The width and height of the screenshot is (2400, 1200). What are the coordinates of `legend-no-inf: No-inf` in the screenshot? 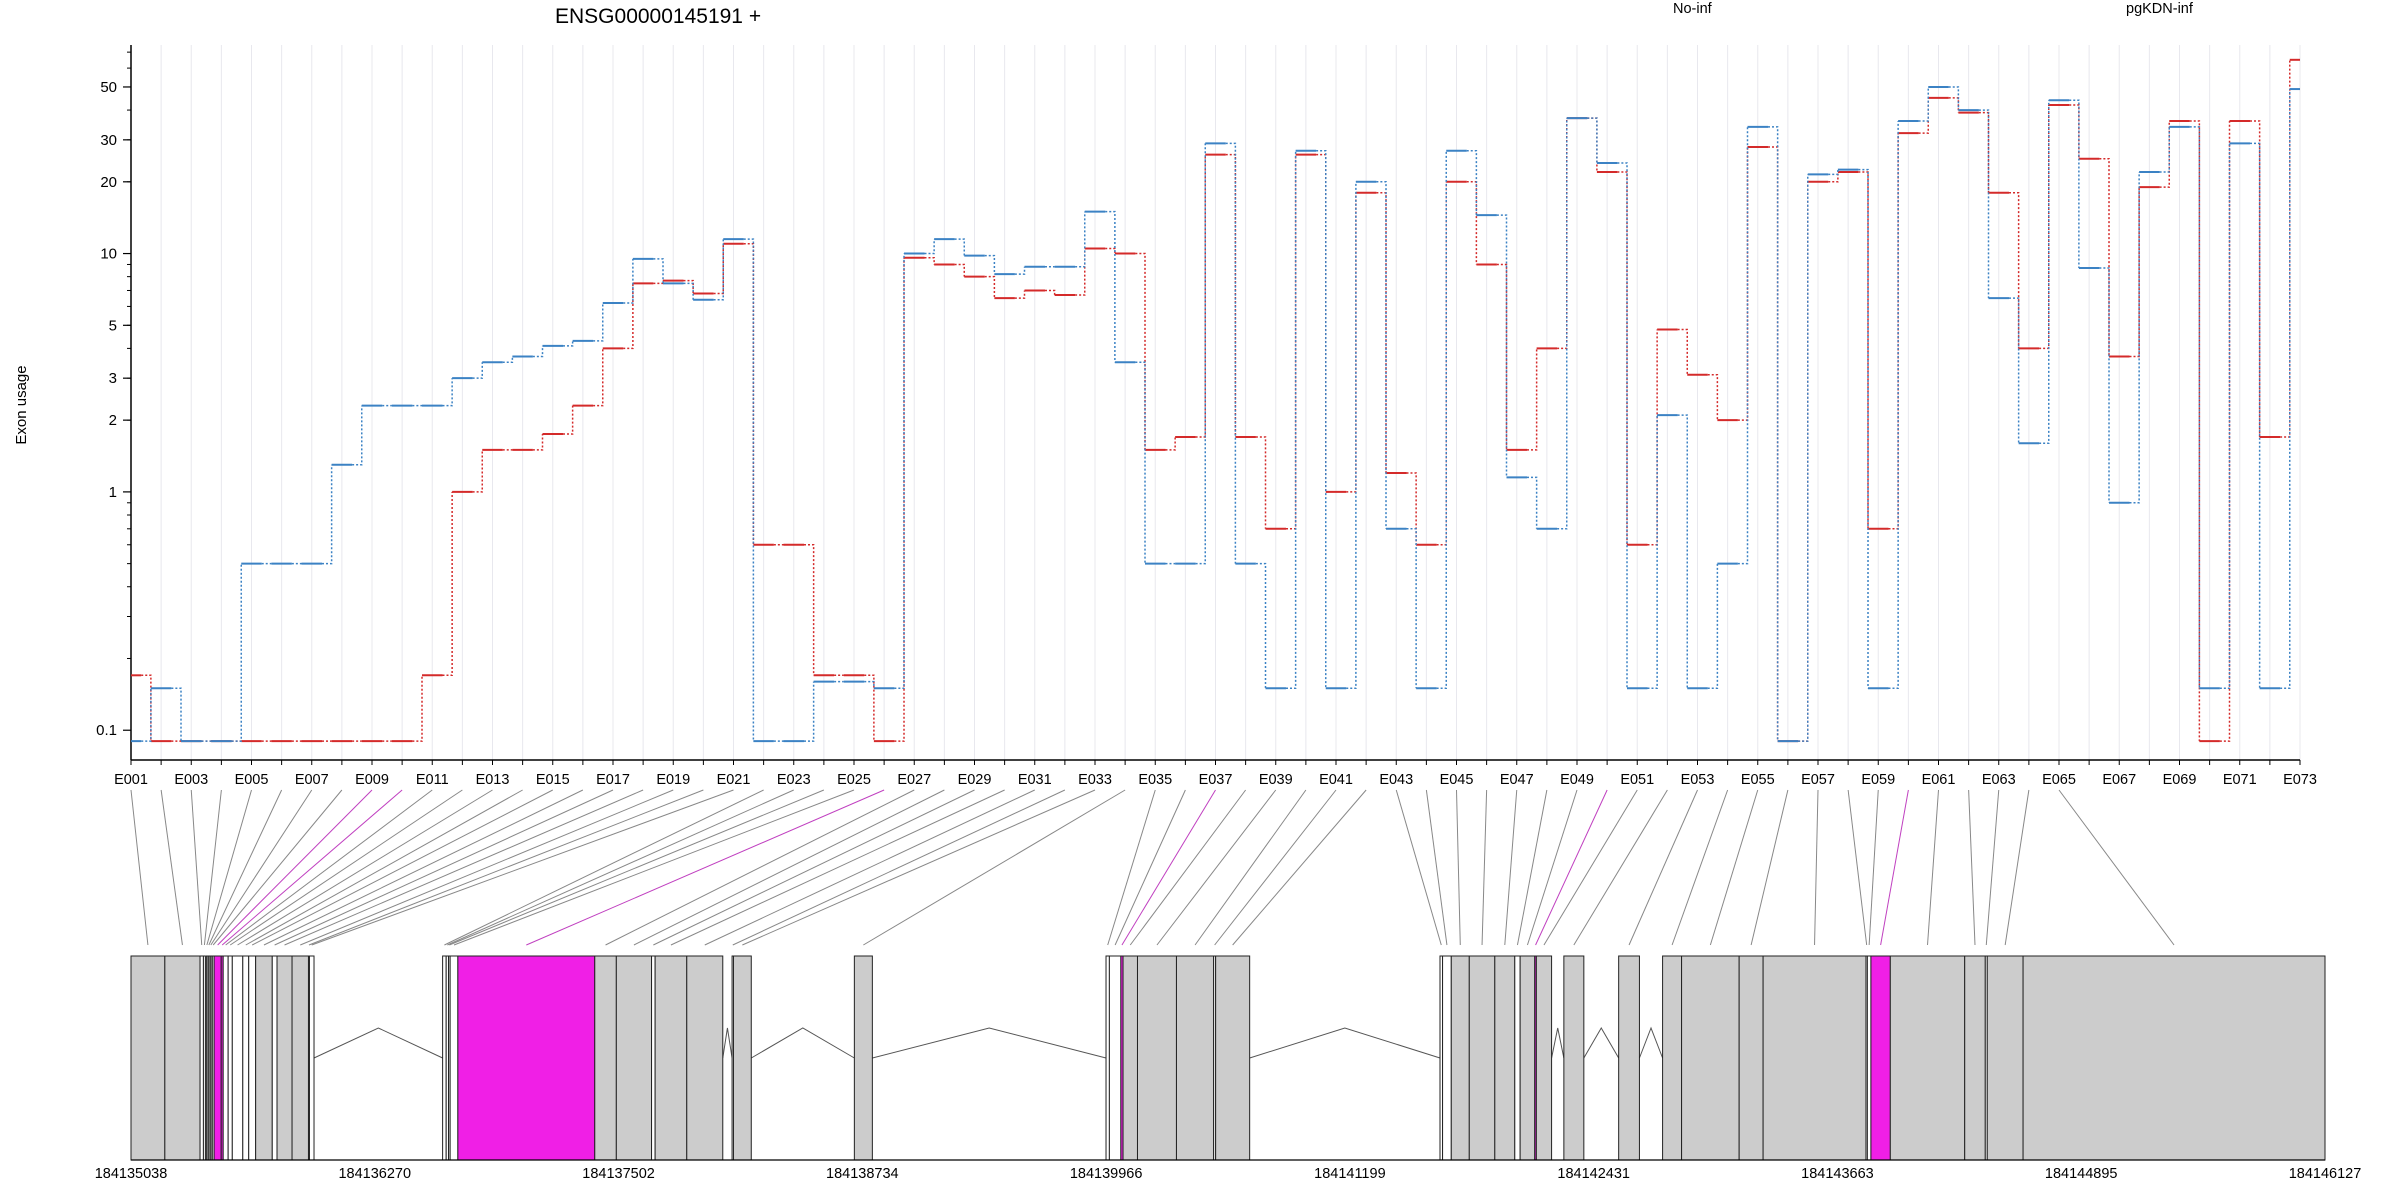 It's located at (1693, 9).